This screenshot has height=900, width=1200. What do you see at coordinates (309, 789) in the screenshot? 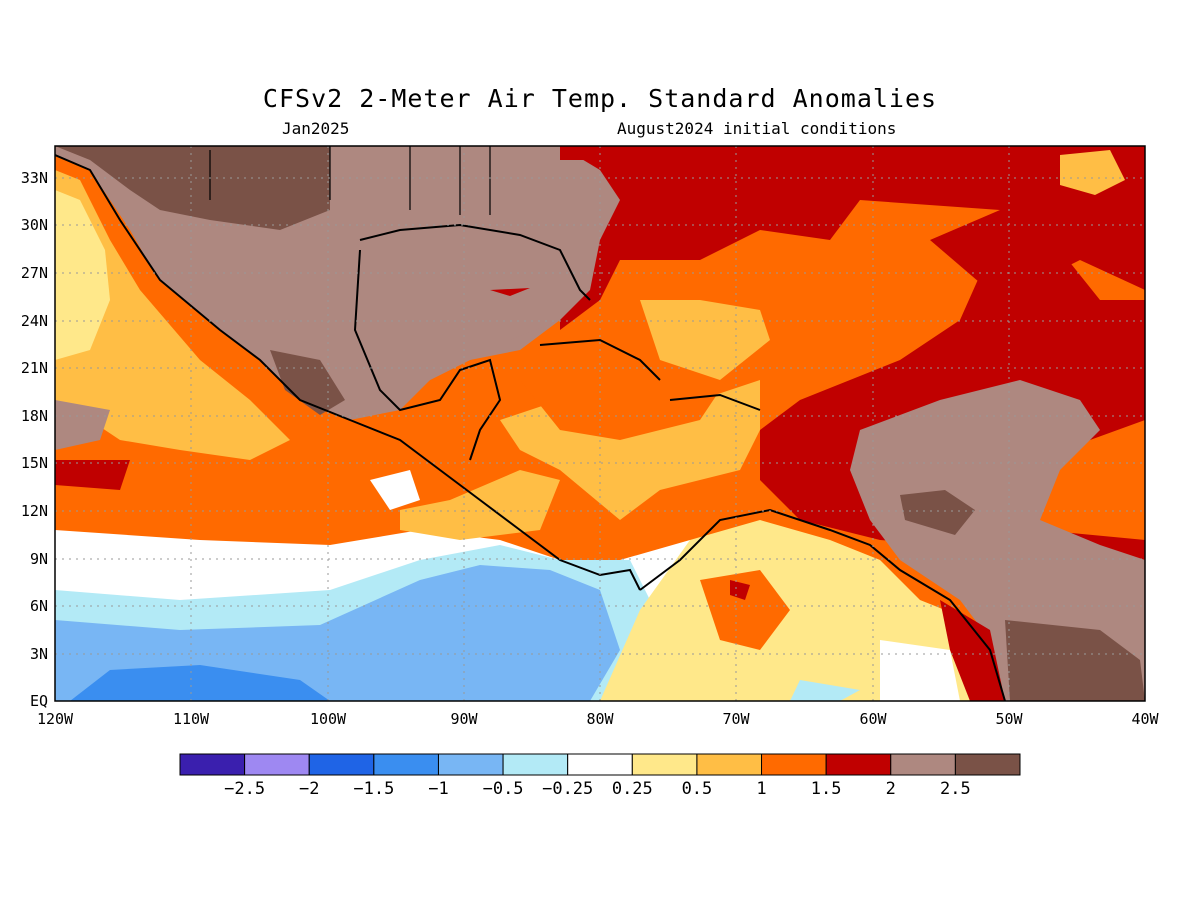
I see `colorbar-label: −2` at bounding box center [309, 789].